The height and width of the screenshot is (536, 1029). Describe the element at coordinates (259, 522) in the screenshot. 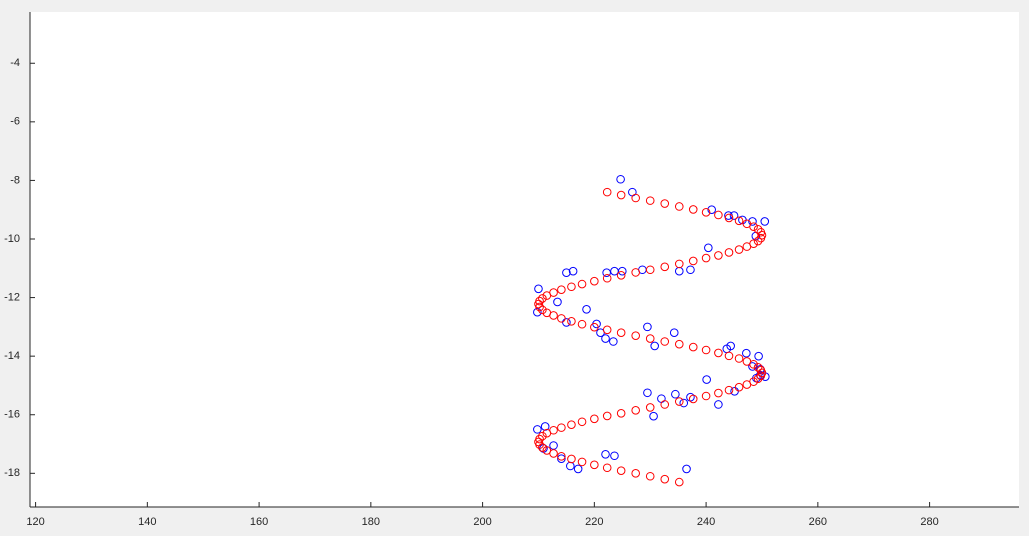

I see `x-tick-label: 160` at that location.